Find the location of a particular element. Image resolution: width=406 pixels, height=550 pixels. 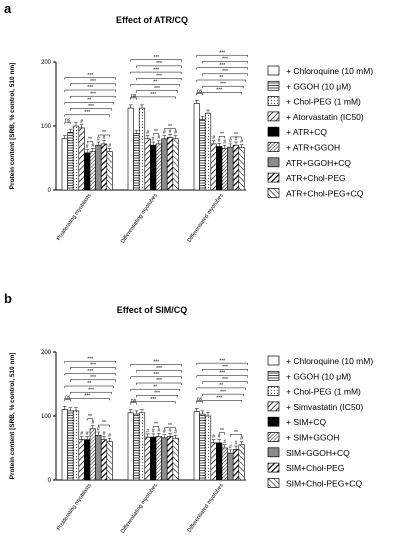

legend-label: ATR+Chol-PEG+CQ is located at coordinates (325, 193).